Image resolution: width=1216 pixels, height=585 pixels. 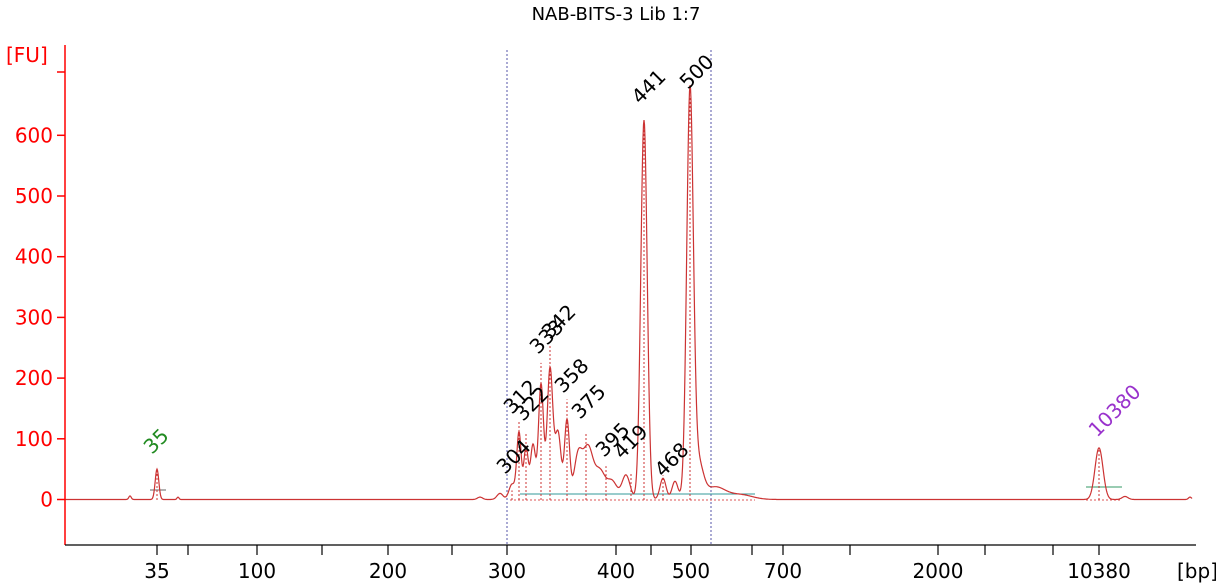 What do you see at coordinates (672, 460) in the screenshot?
I see `peak-label-468: 468` at bounding box center [672, 460].